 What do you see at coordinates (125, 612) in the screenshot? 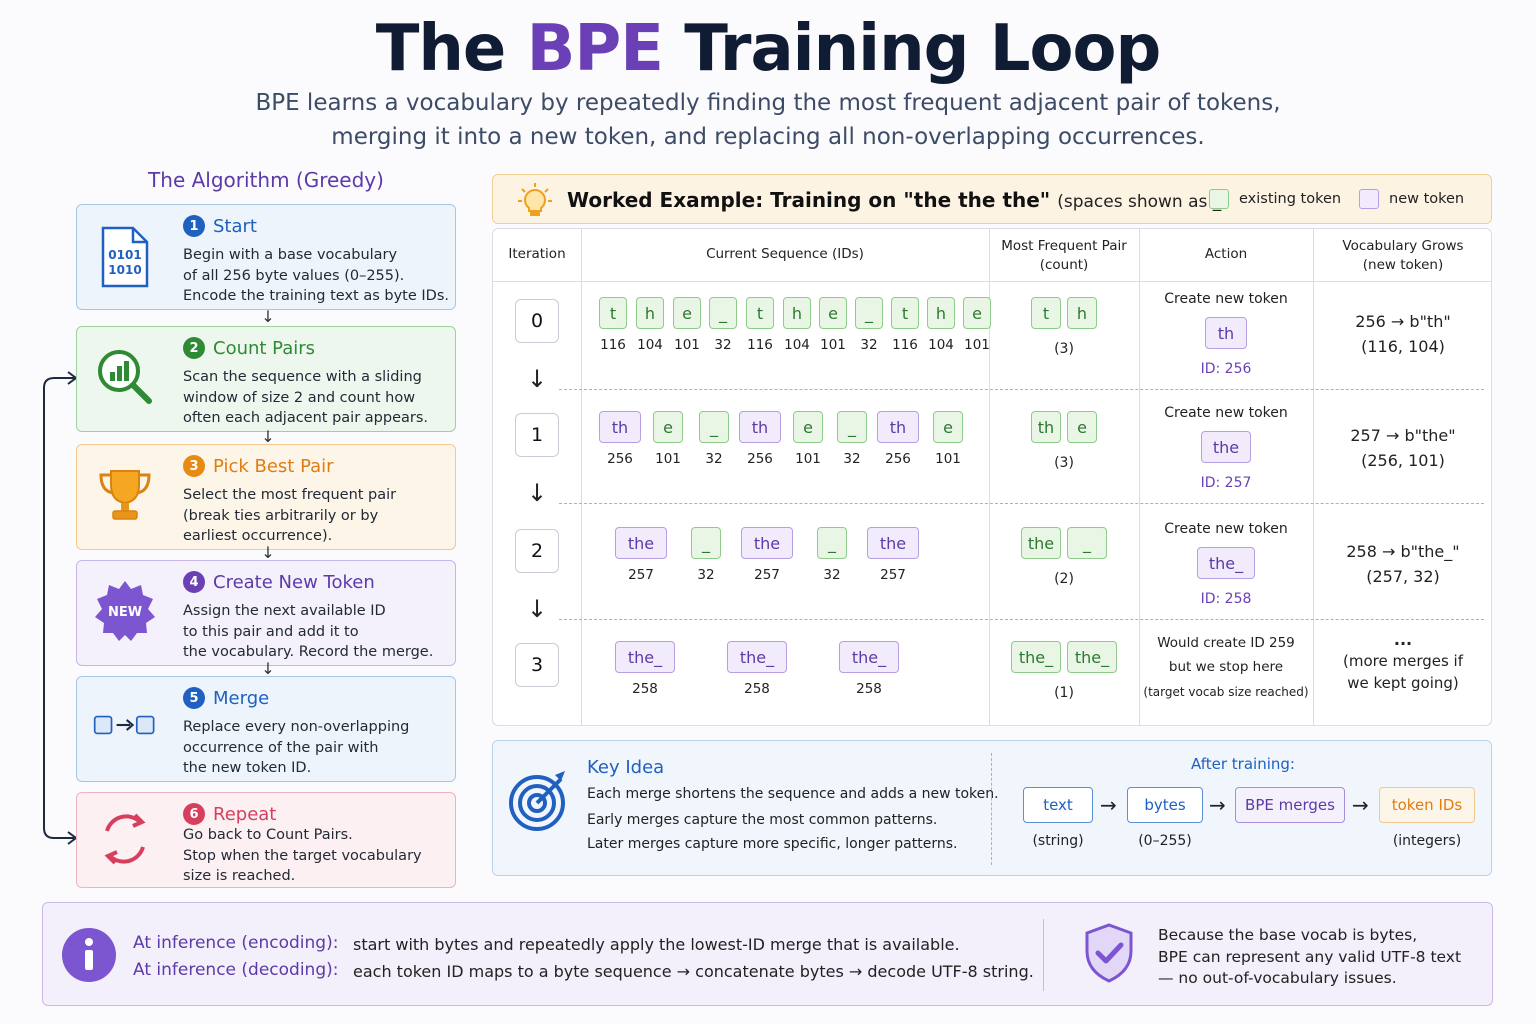
I see `badge-text: NEW` at bounding box center [125, 612].